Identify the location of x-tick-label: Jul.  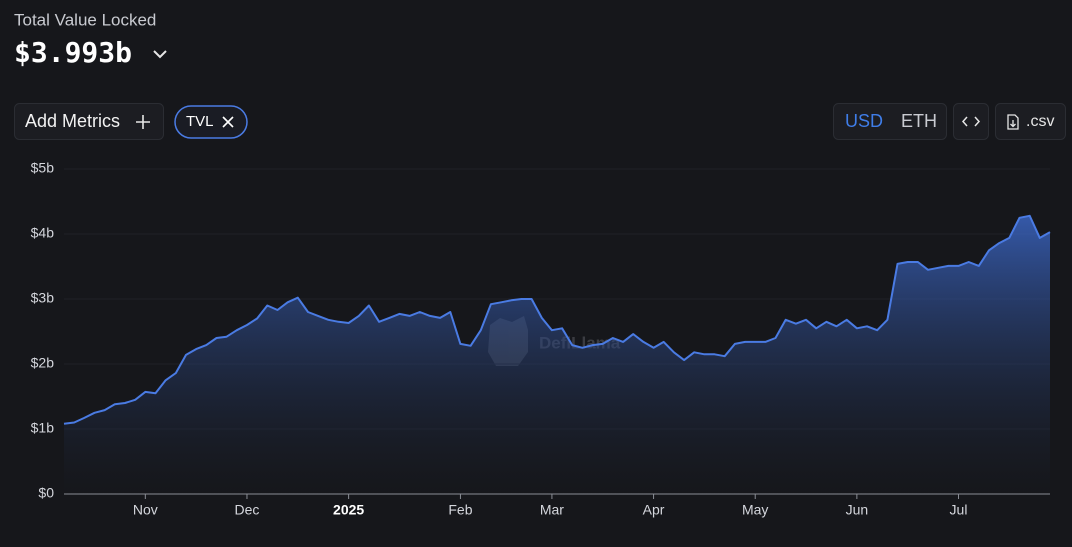
(959, 510).